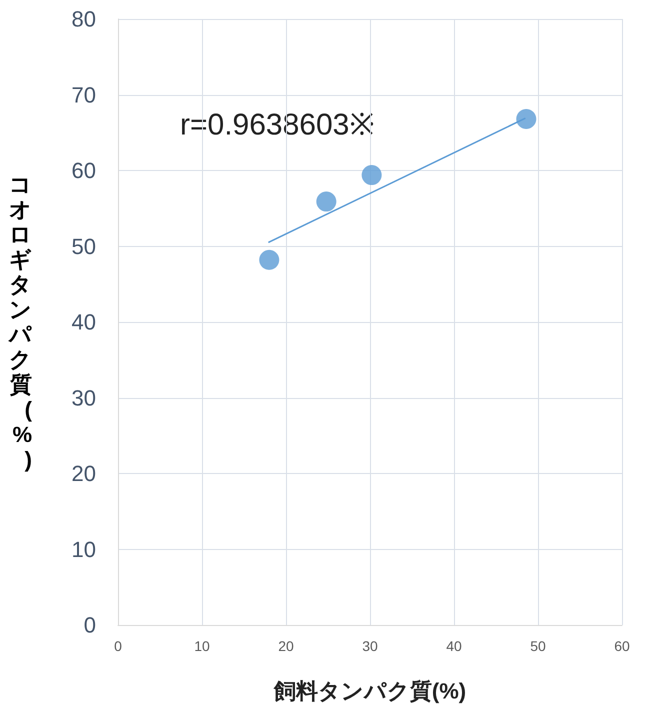  Describe the element at coordinates (84, 95) in the screenshot. I see `y-tick-label: 70` at that location.